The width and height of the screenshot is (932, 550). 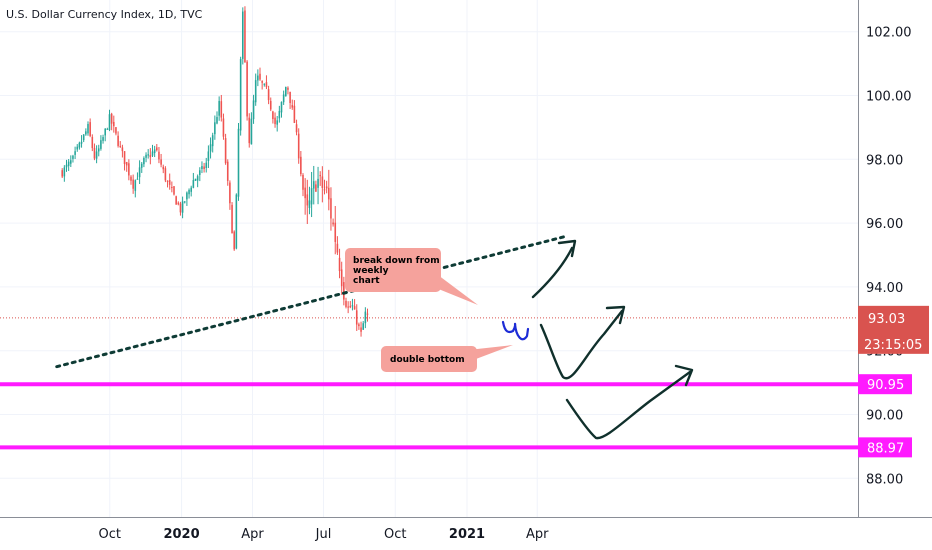 What do you see at coordinates (396, 261) in the screenshot?
I see `callout-breakdown-line-1: break down from` at bounding box center [396, 261].